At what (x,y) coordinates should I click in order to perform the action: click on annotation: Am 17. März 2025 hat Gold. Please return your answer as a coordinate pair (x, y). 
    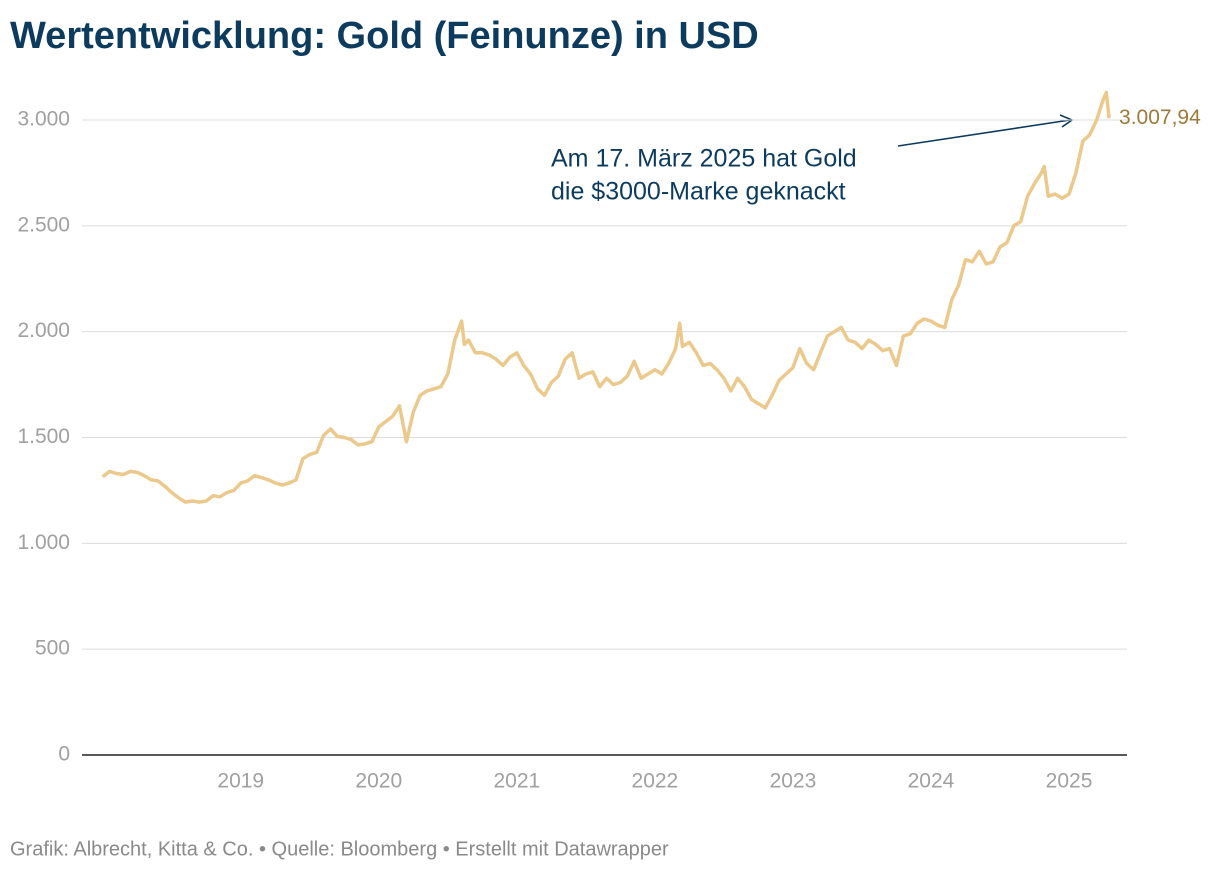
    Looking at the image, I should click on (704, 159).